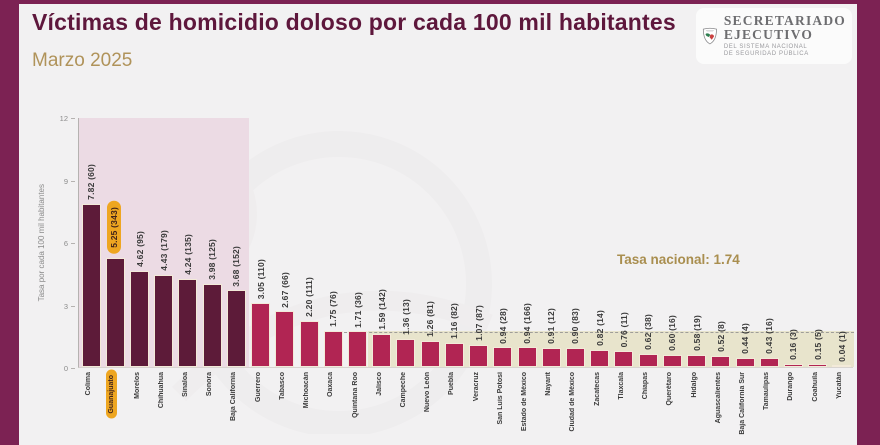 This screenshot has width=880, height=445. I want to click on bar-jalisco, so click(382, 350).